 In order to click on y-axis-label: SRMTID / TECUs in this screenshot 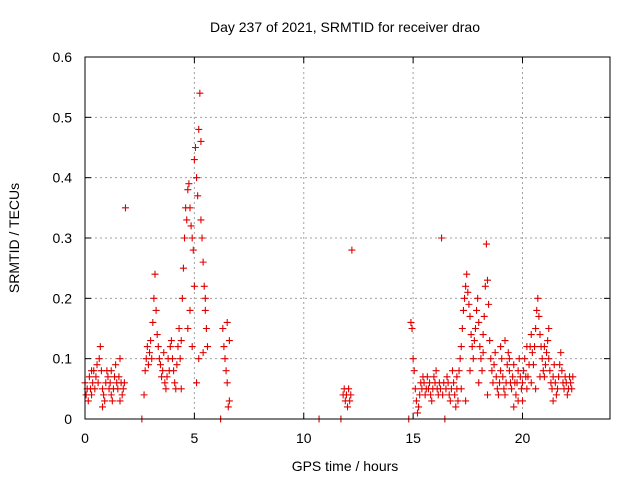, I will do `click(14, 238)`.